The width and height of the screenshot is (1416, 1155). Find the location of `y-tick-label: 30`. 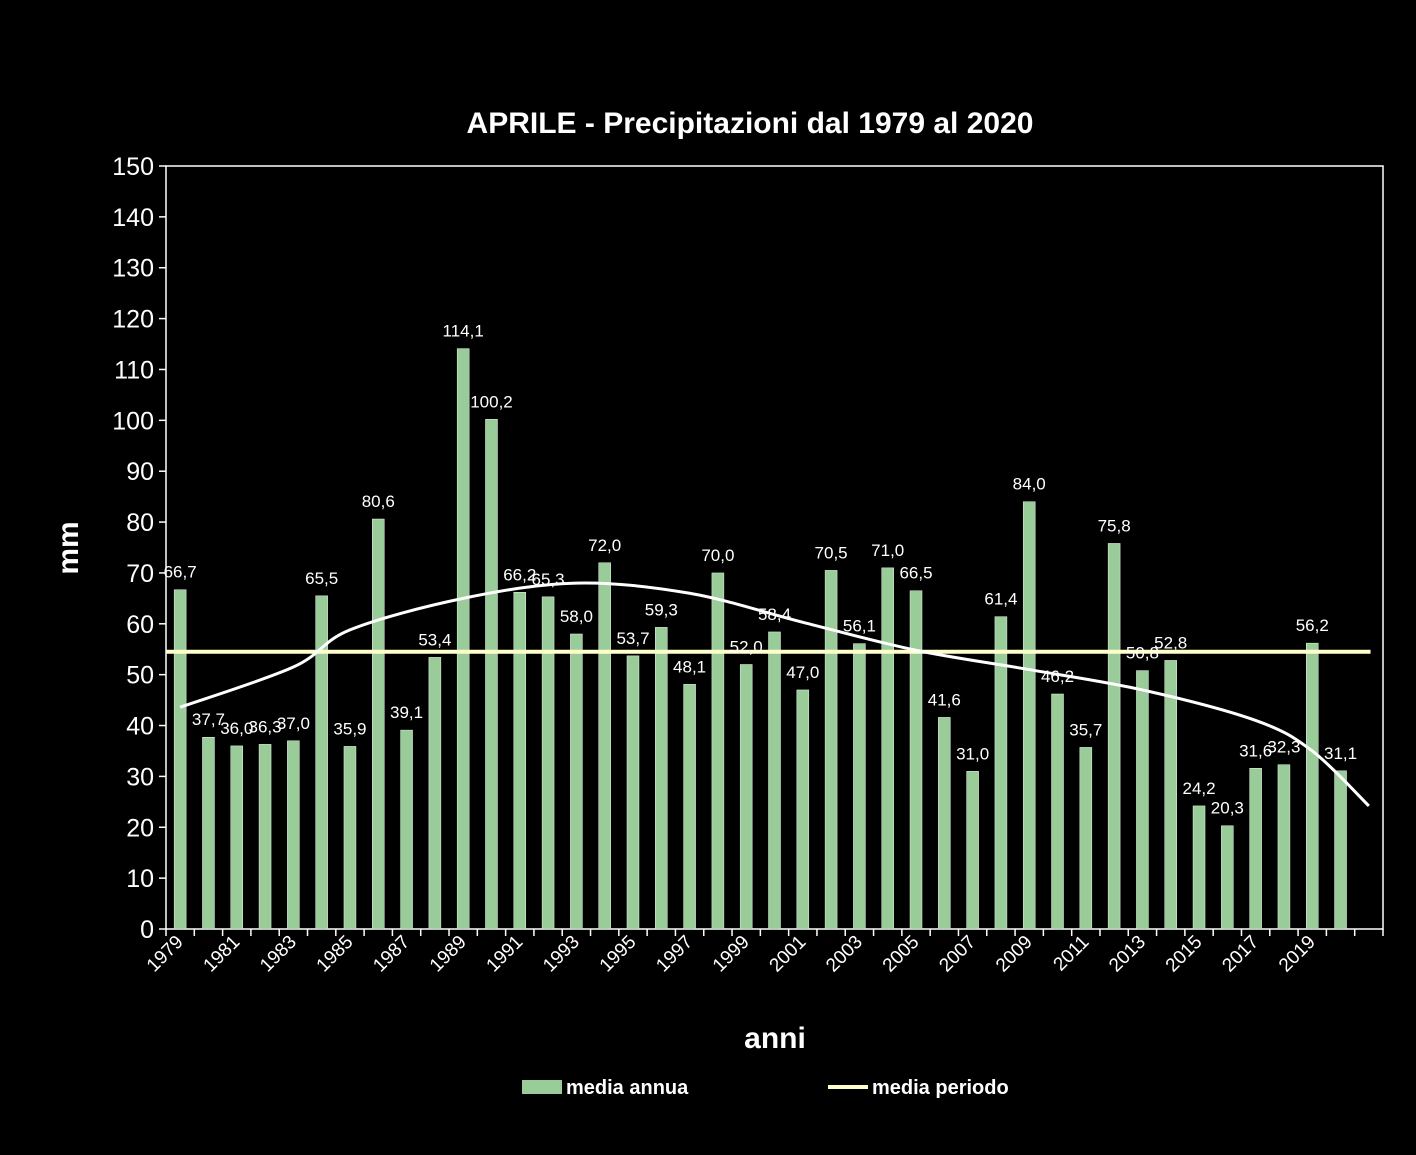

y-tick-label: 30 is located at coordinates (140, 777).